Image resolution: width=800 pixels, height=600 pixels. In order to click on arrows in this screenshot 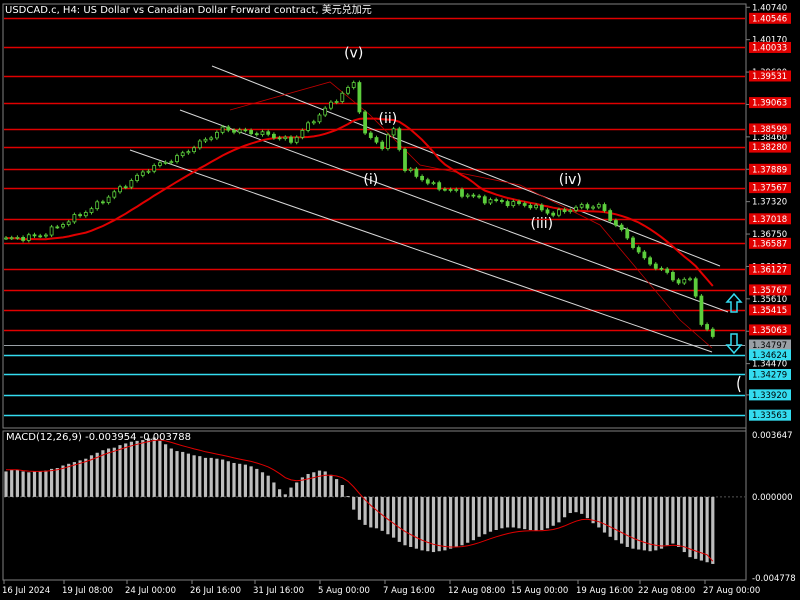, I will do `click(734, 342)`.